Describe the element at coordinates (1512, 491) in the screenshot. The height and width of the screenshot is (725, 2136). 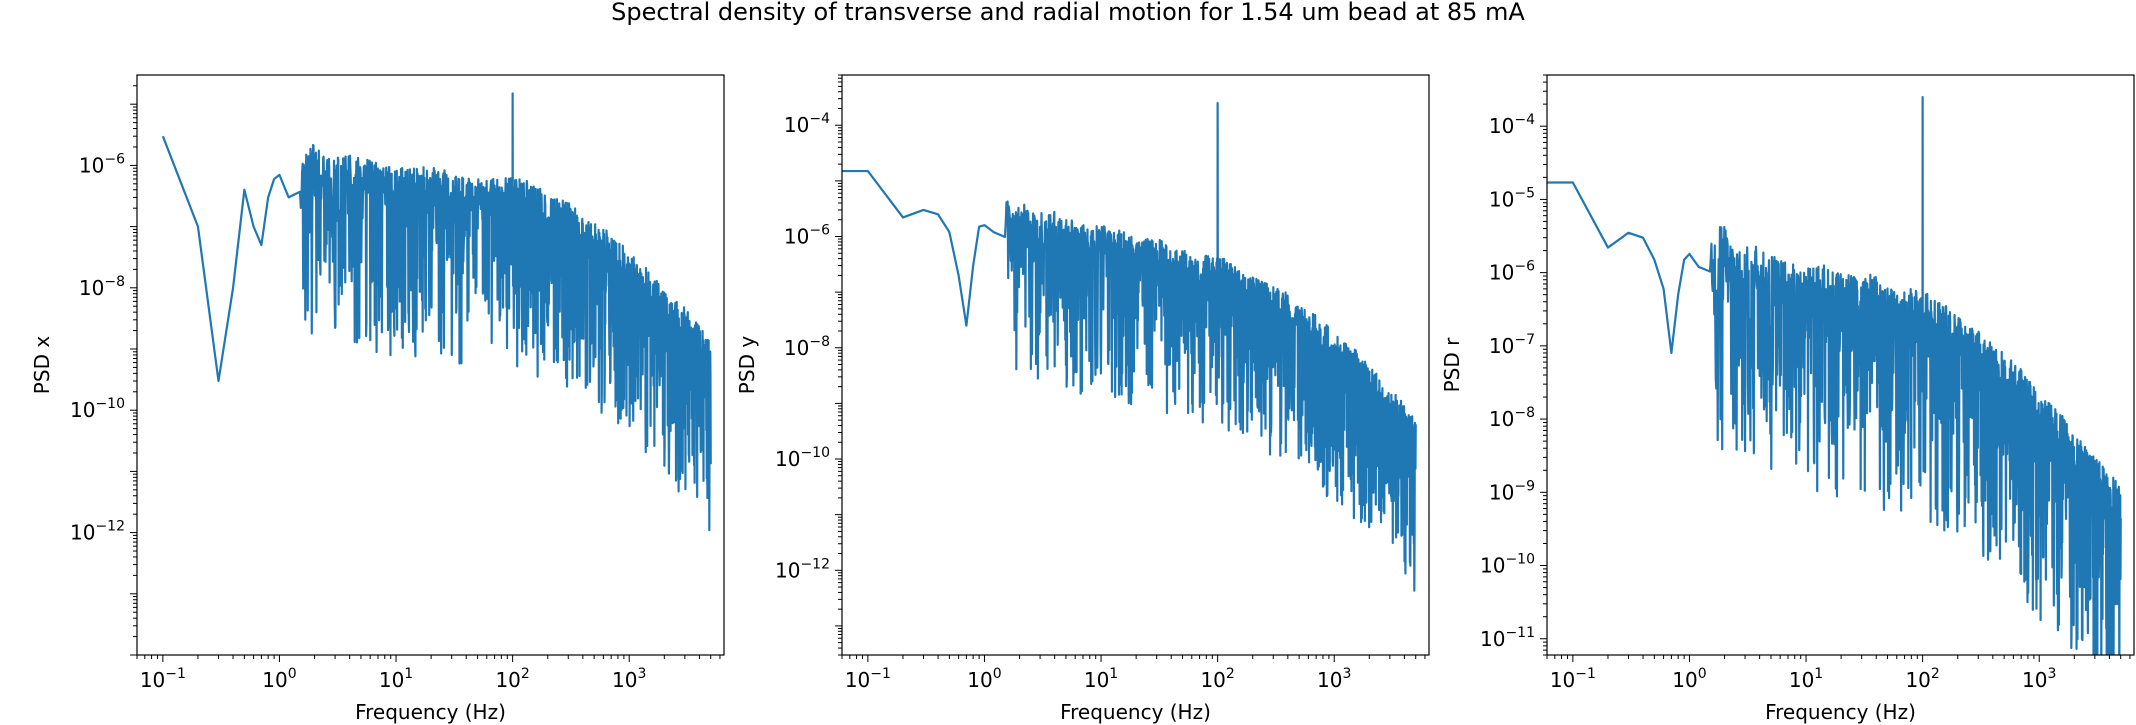
I see `y-tick-label: 10⁻⁹` at that location.